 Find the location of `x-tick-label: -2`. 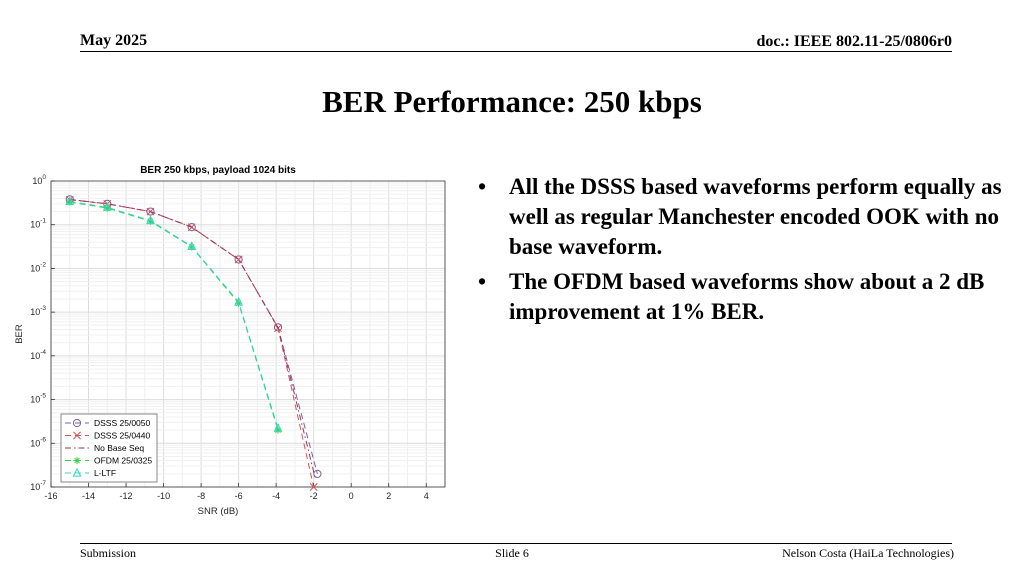

x-tick-label: -2 is located at coordinates (314, 496).